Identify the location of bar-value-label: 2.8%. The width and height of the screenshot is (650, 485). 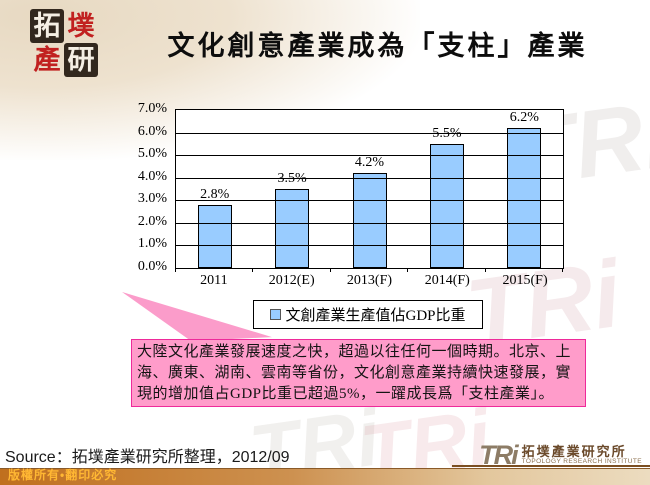
(215, 194).